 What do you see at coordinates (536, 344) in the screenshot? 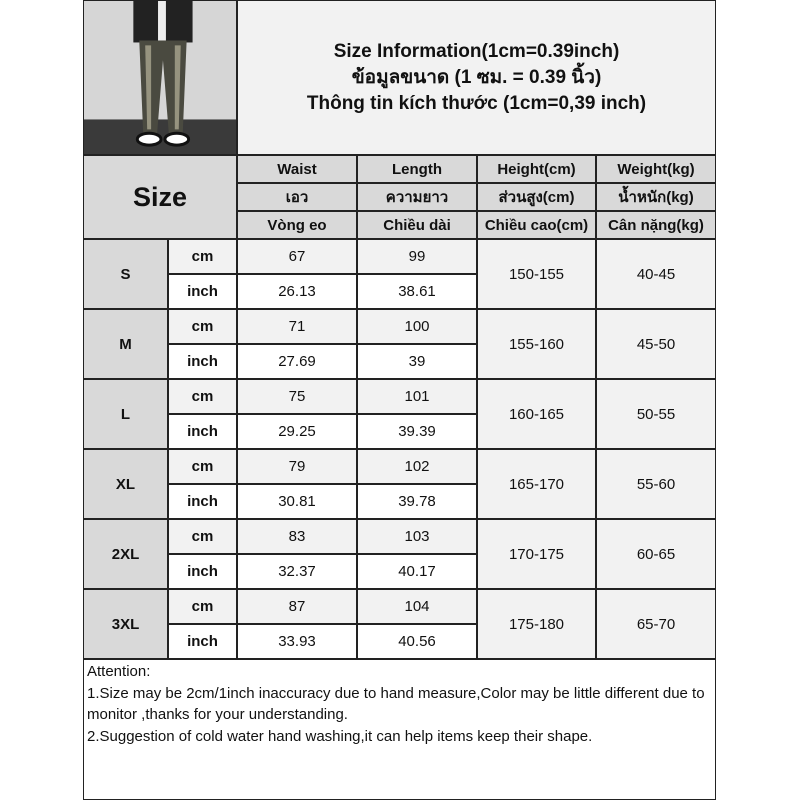
I see `height-range: 155-160` at bounding box center [536, 344].